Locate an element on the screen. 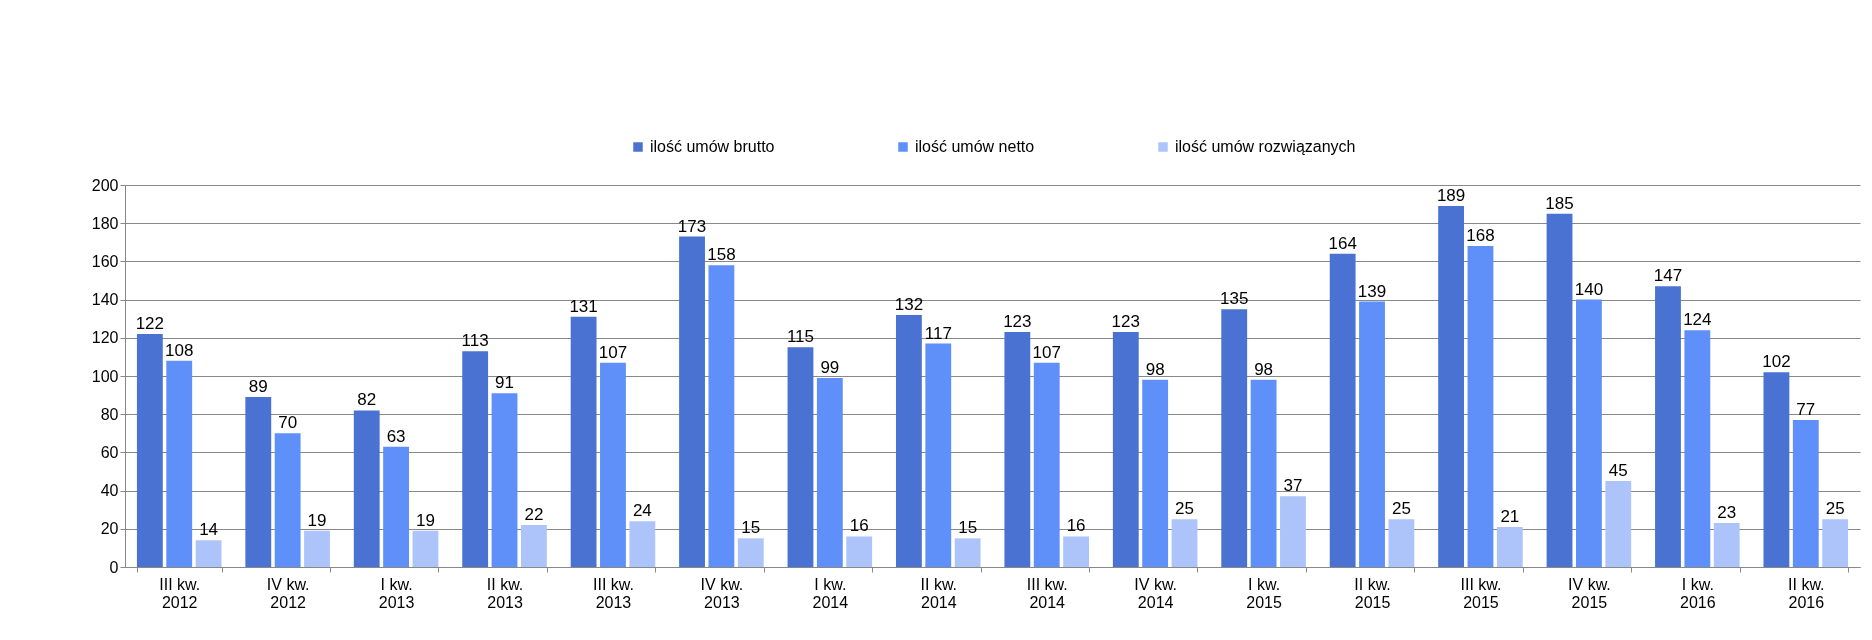 The height and width of the screenshot is (640, 1872). data-label: 158 is located at coordinates (721, 255).